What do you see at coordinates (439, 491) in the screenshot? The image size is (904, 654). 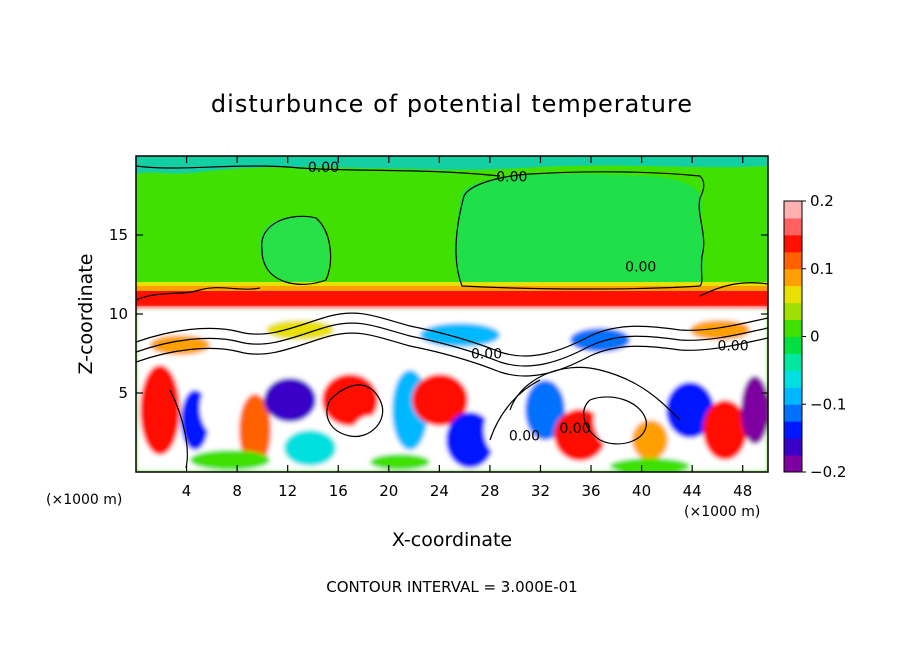 I see `x-tick-label: 24` at bounding box center [439, 491].